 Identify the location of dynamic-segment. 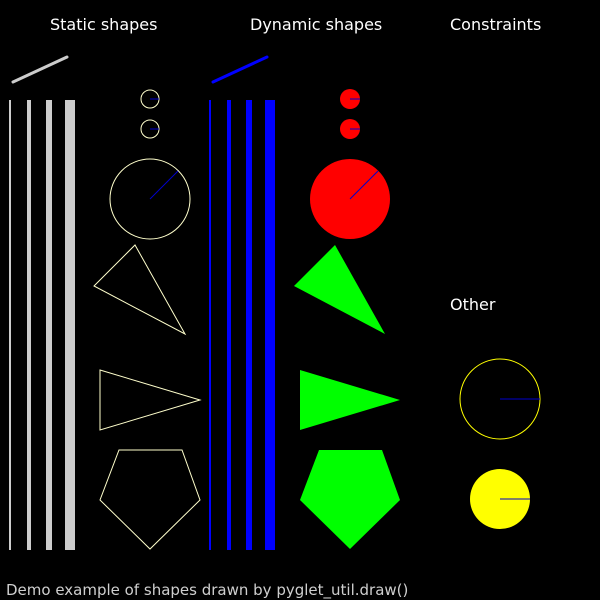
(240, 69).